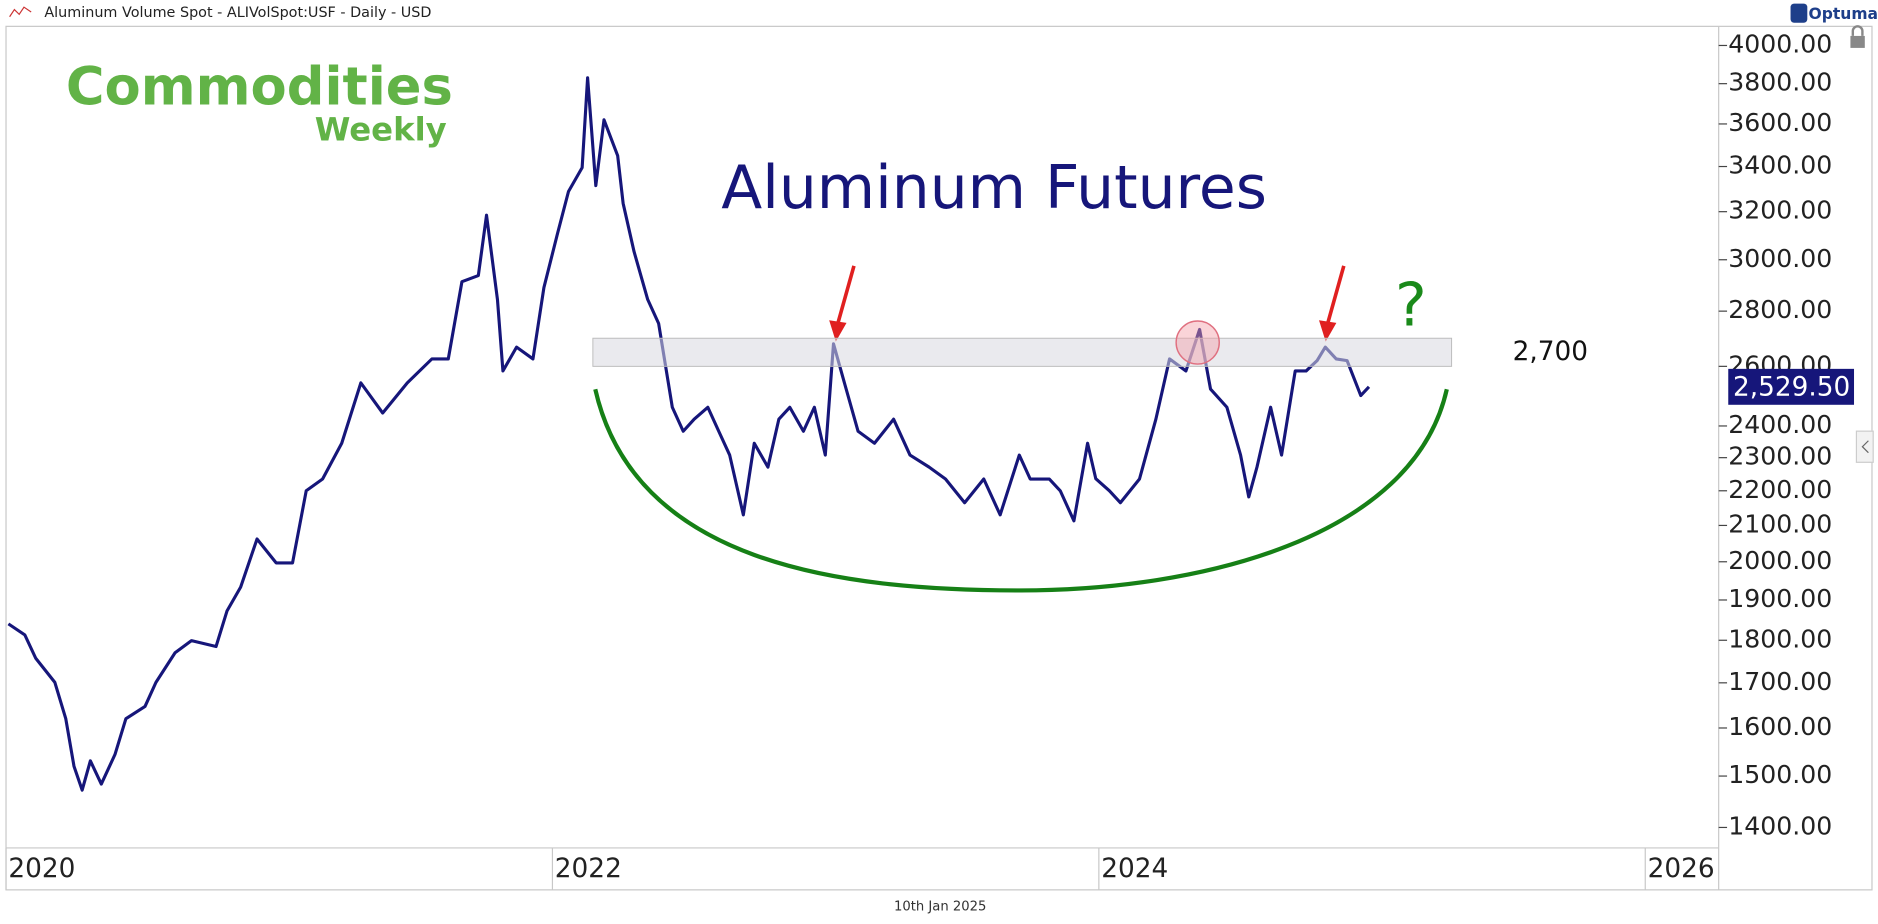  I want to click on last-price-label: 2,529.50, so click(1791, 388).